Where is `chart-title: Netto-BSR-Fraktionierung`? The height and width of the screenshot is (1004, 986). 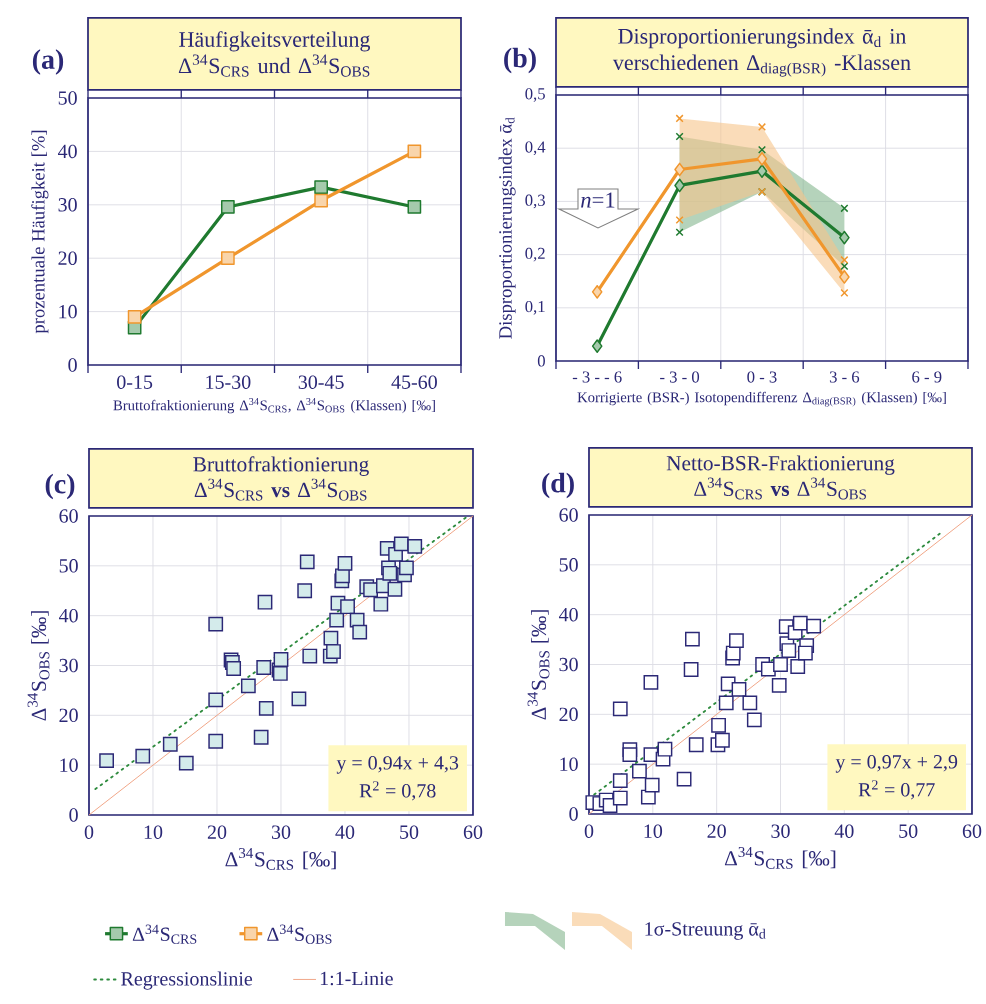
chart-title: Netto-BSR-Fraktionierung is located at coordinates (780, 465).